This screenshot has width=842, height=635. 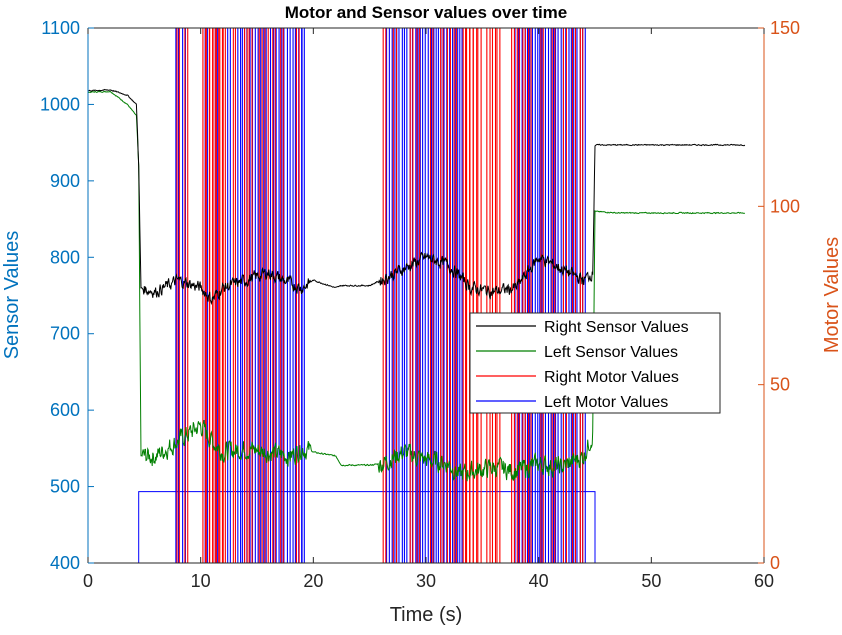 I want to click on left-motor-step-line, so click(x=426, y=527).